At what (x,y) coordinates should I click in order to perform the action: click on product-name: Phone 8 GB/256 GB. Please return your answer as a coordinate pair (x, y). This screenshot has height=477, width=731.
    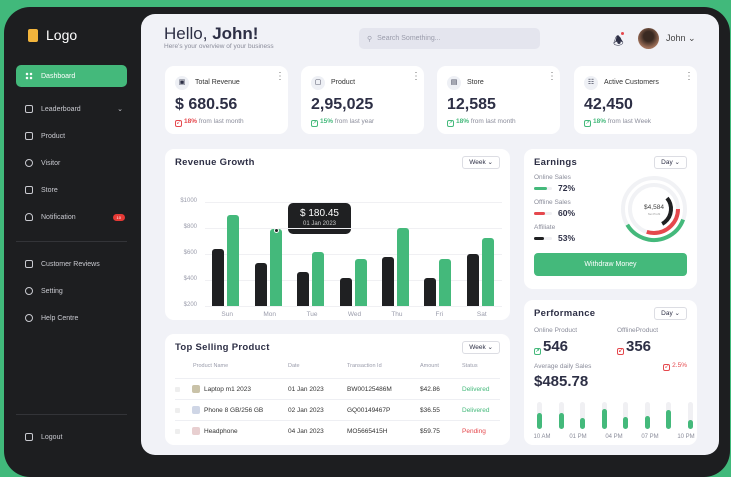
    Looking at the image, I should click on (234, 410).